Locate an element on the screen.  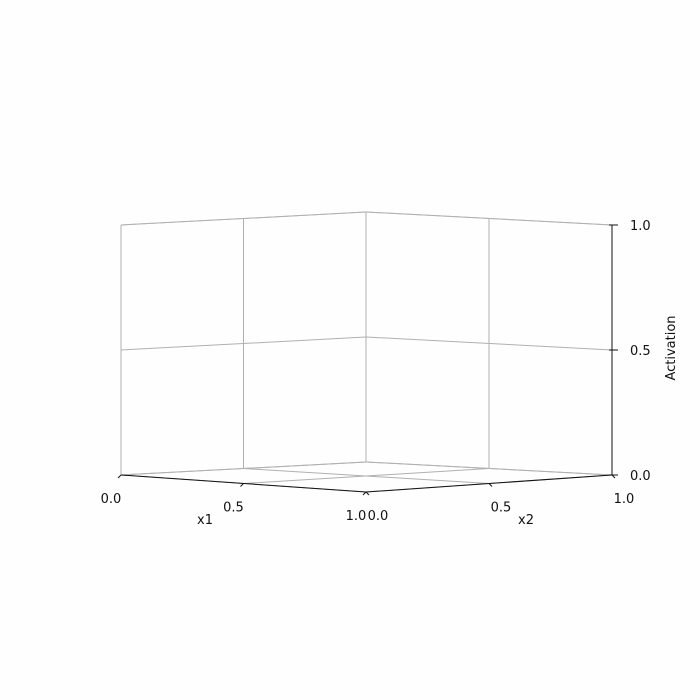
x-axis-label: x1 is located at coordinates (205, 520).